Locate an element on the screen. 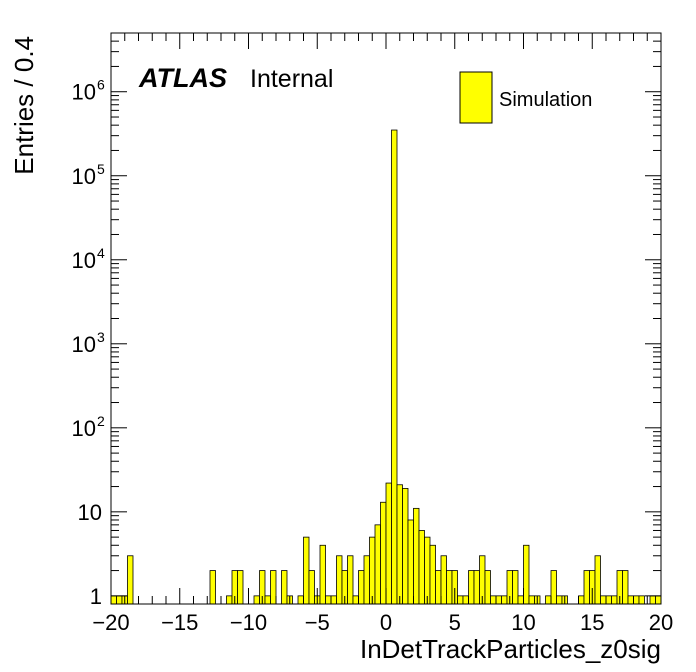  x-tick-label: 15 is located at coordinates (592, 622).